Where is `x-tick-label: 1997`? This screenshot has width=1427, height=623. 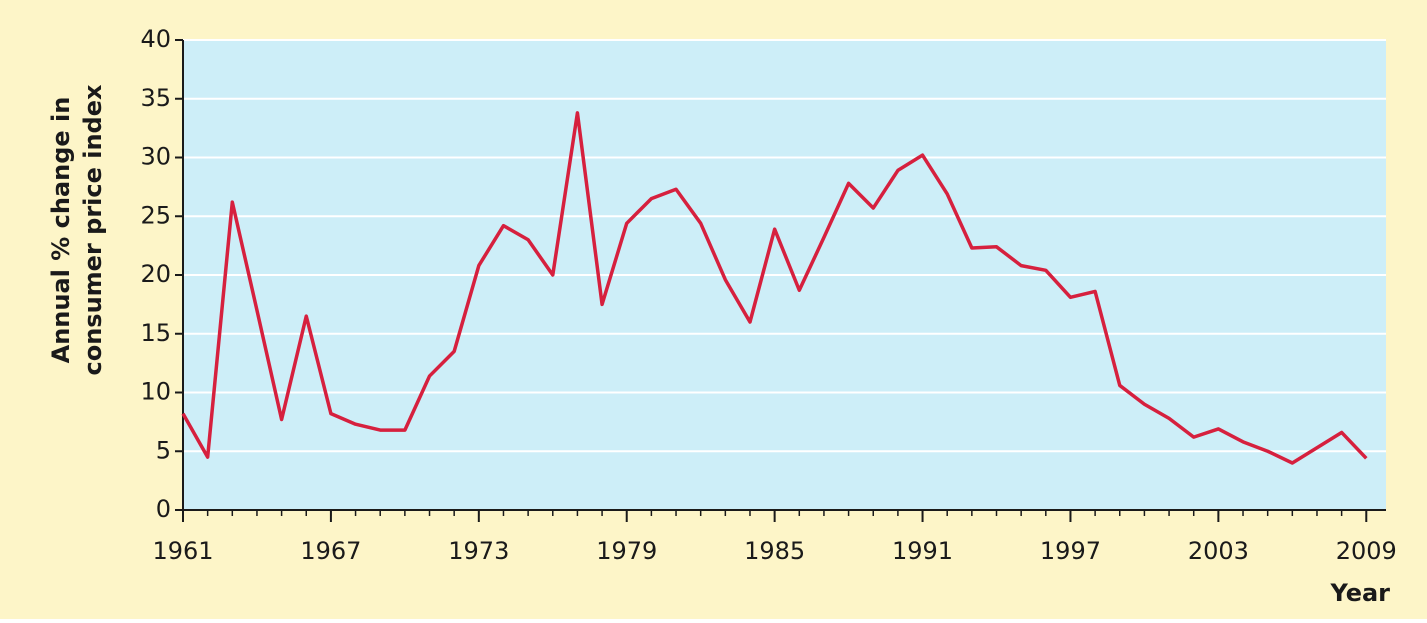 x-tick-label: 1997 is located at coordinates (1070, 551).